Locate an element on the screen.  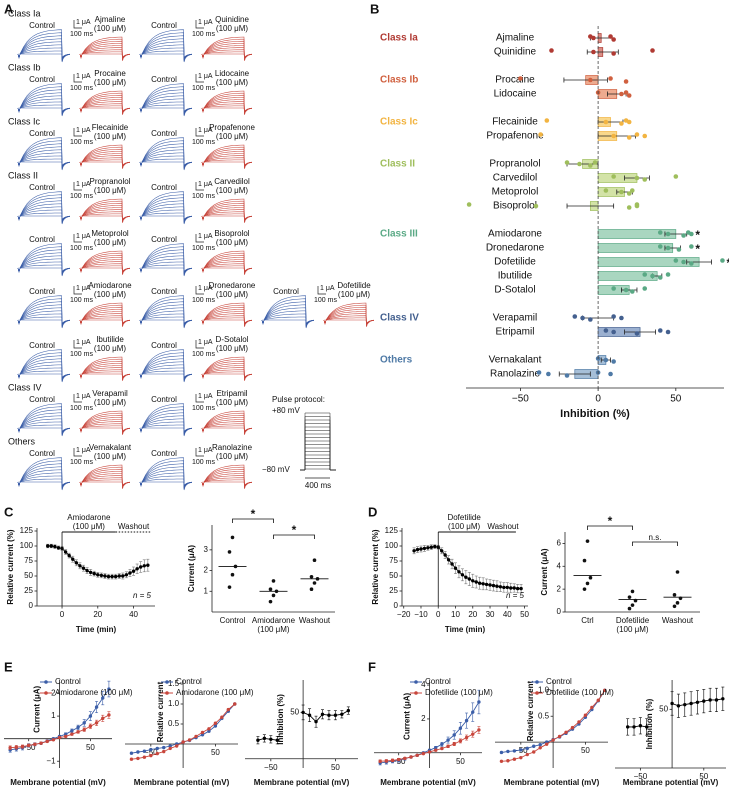
period-label: Amiodarone is located at coordinates (89, 517).